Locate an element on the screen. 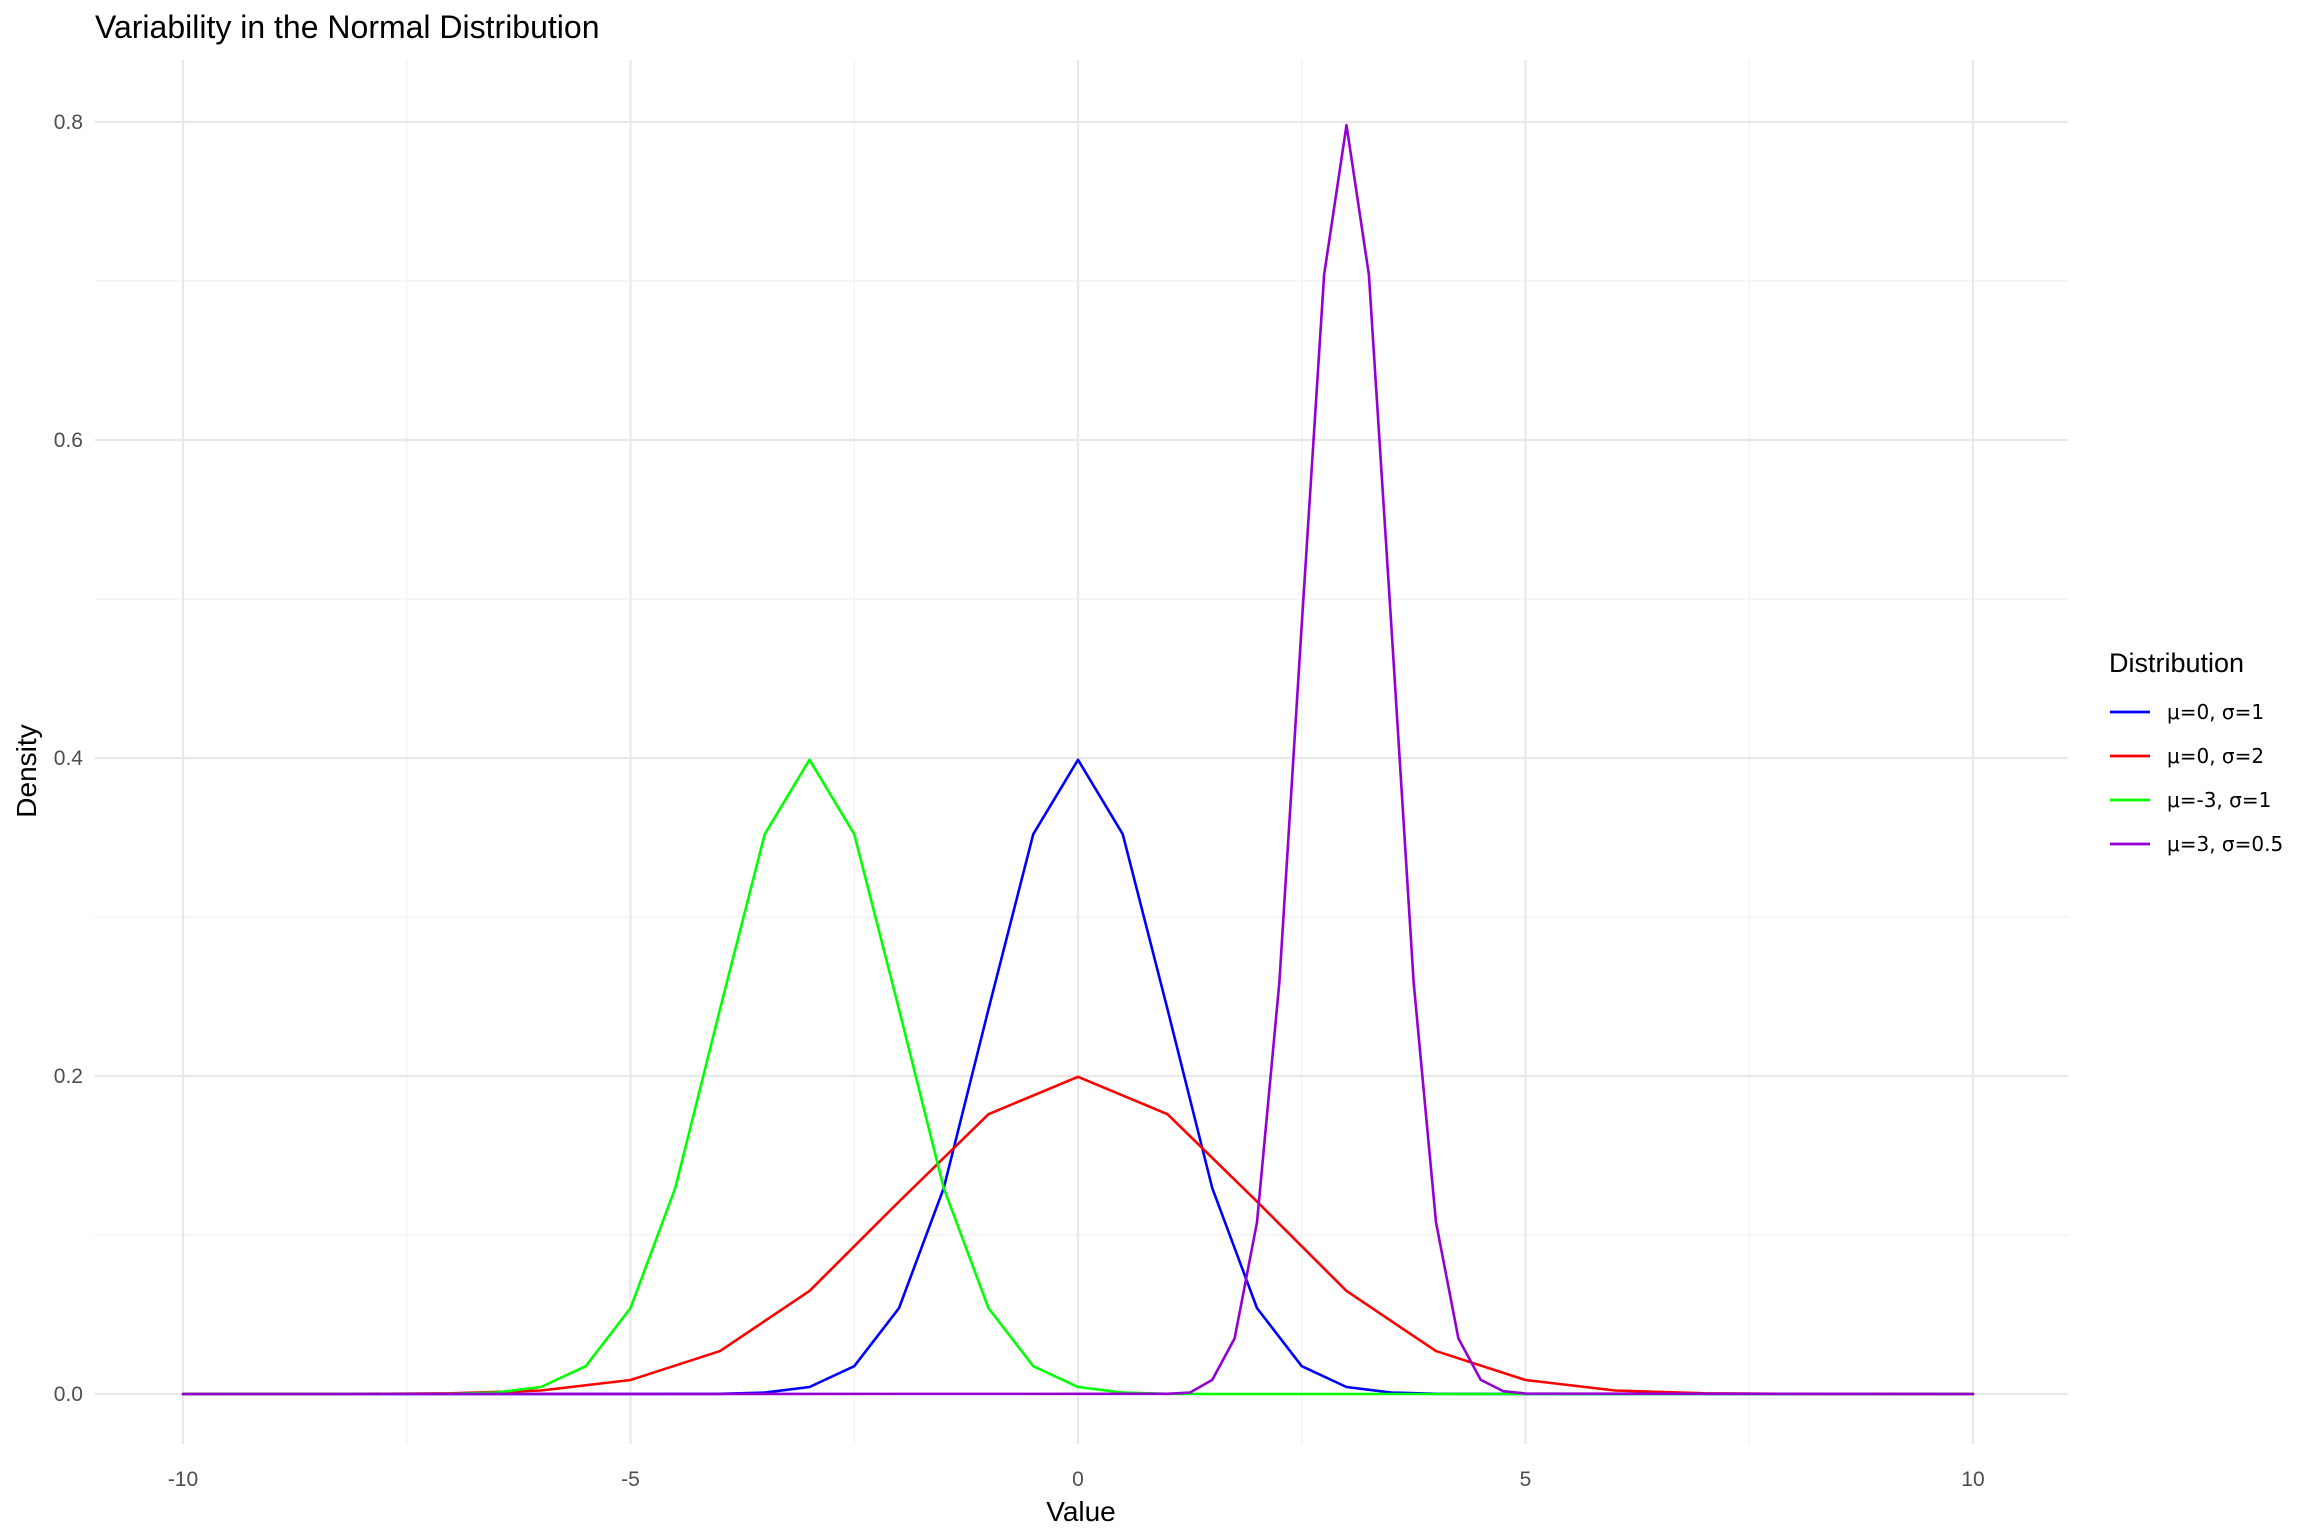 This screenshot has height=1536, width=2304. x-tick-label: 5 is located at coordinates (1526, 1479).